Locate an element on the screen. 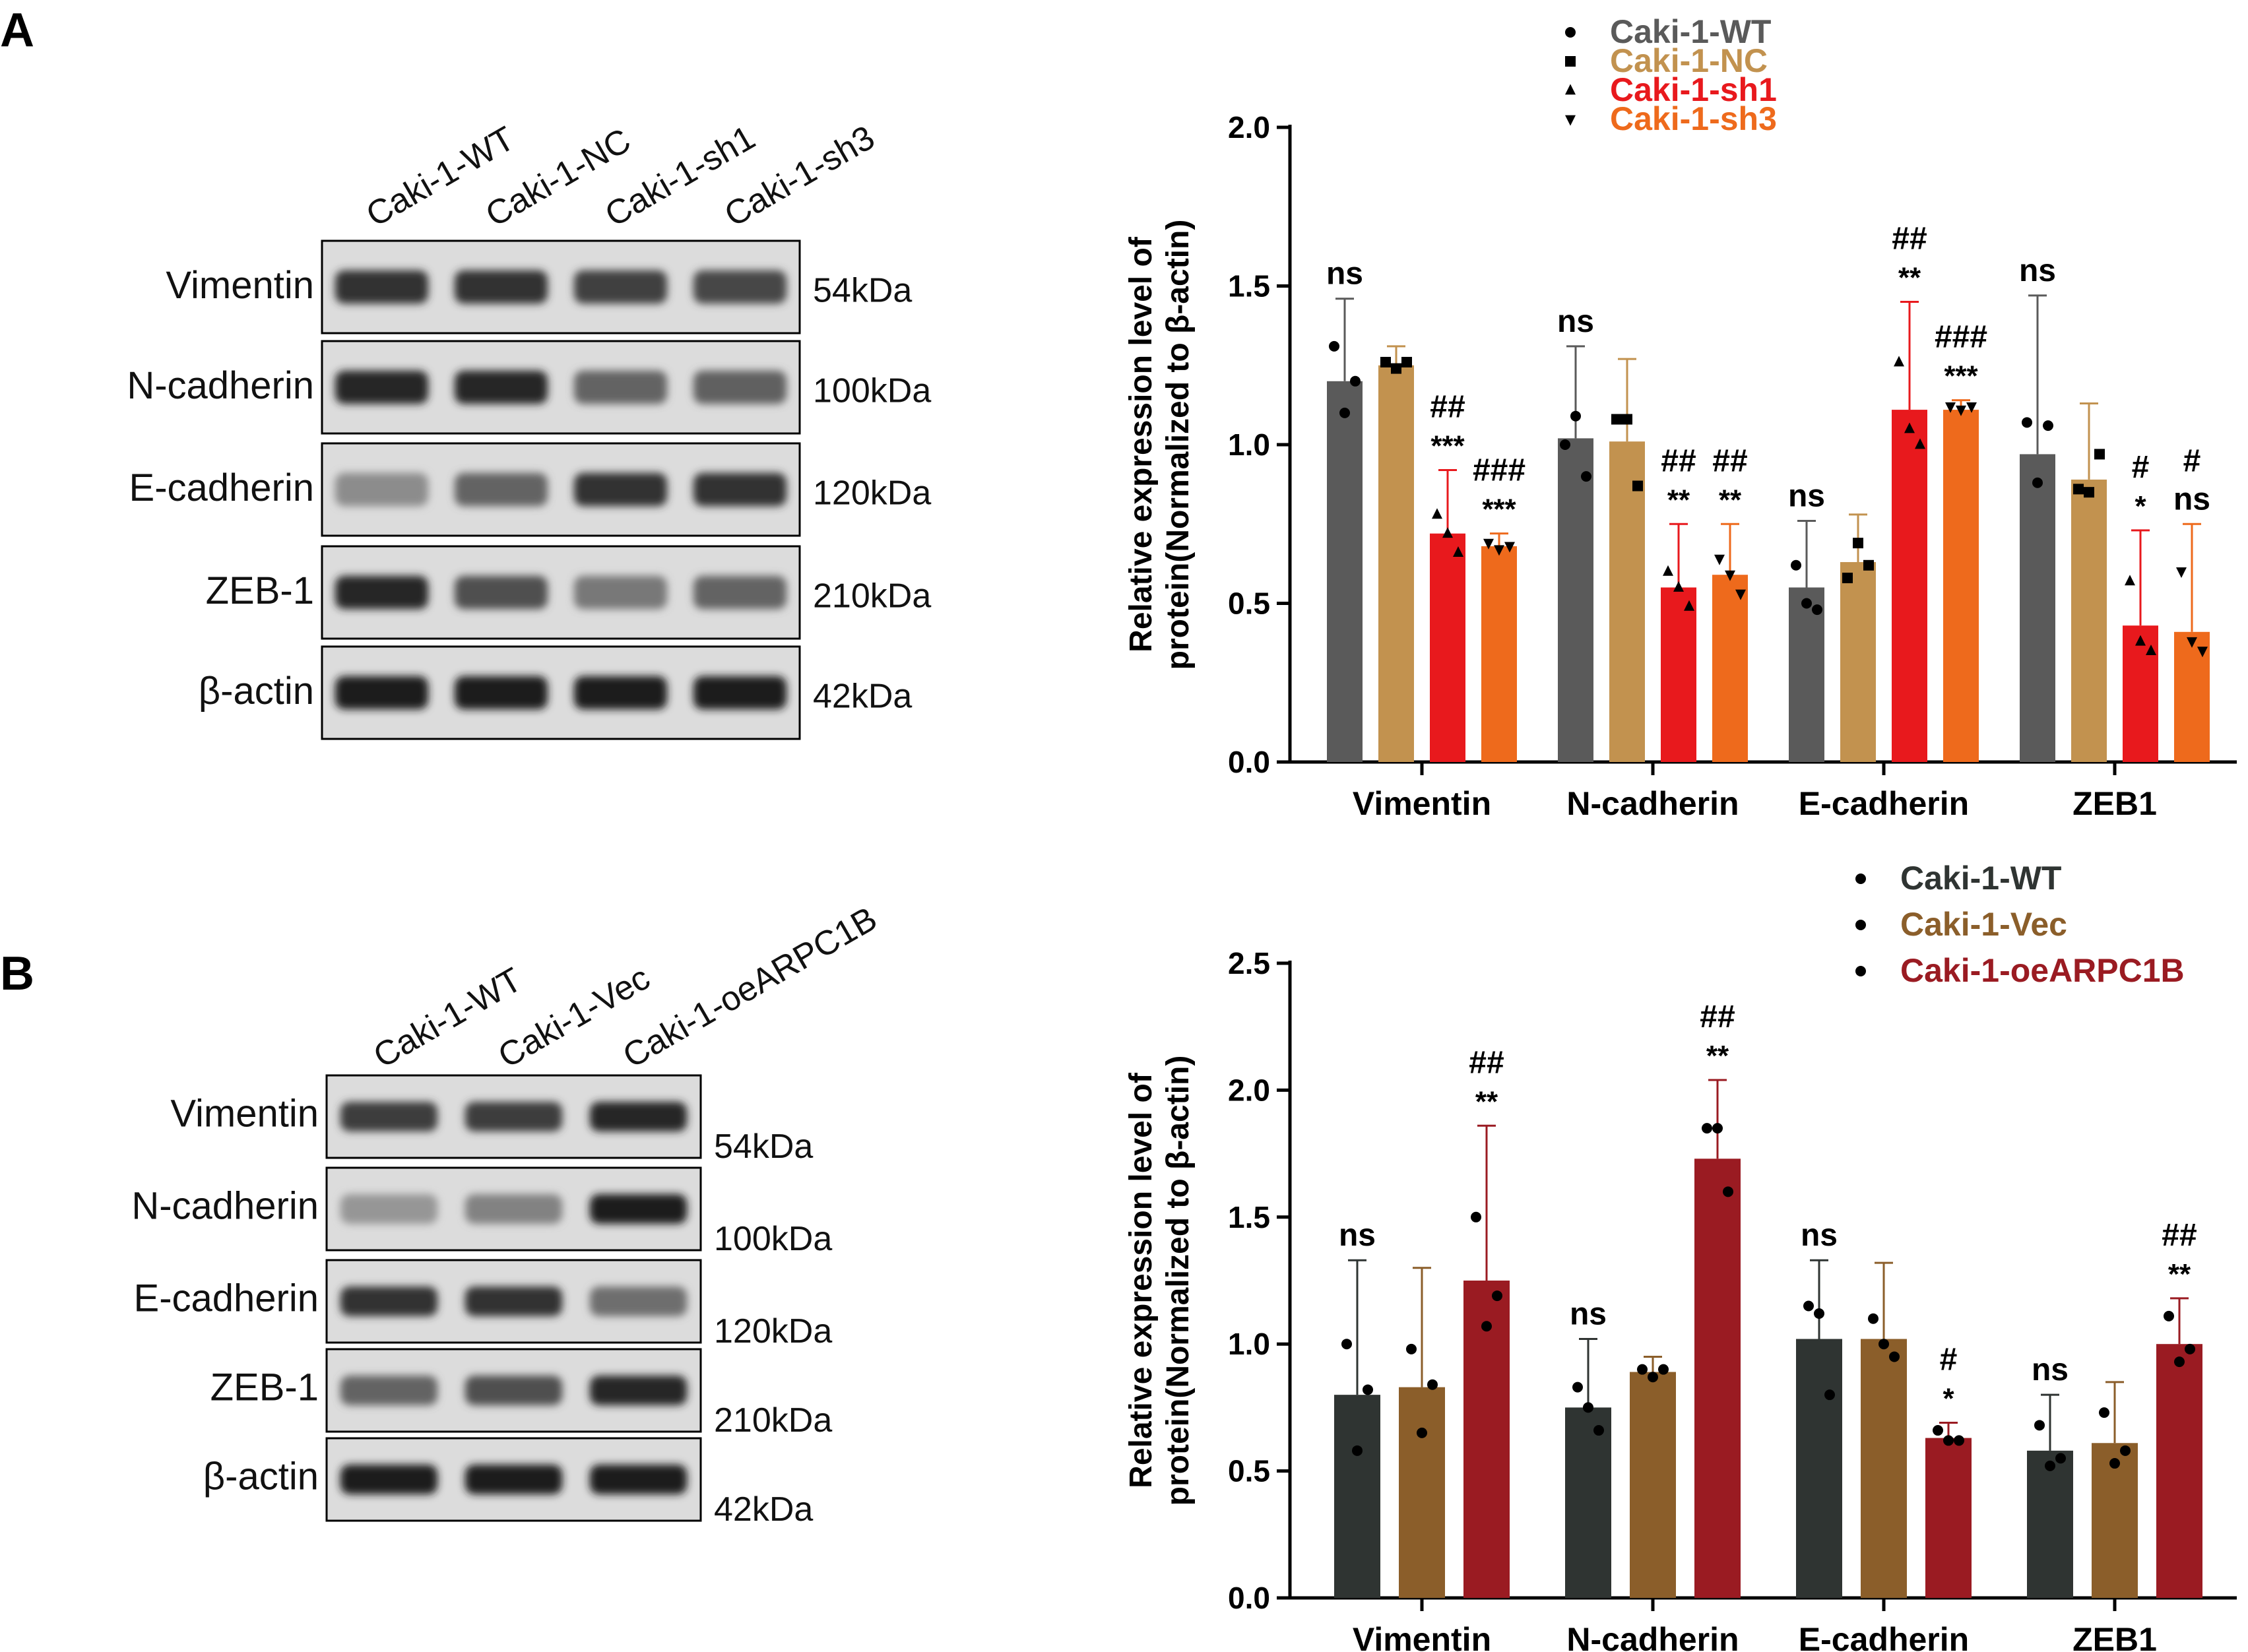 The height and width of the screenshot is (1652, 2248). legend-entry: Caki-1-WT is located at coordinates (1690, 31).